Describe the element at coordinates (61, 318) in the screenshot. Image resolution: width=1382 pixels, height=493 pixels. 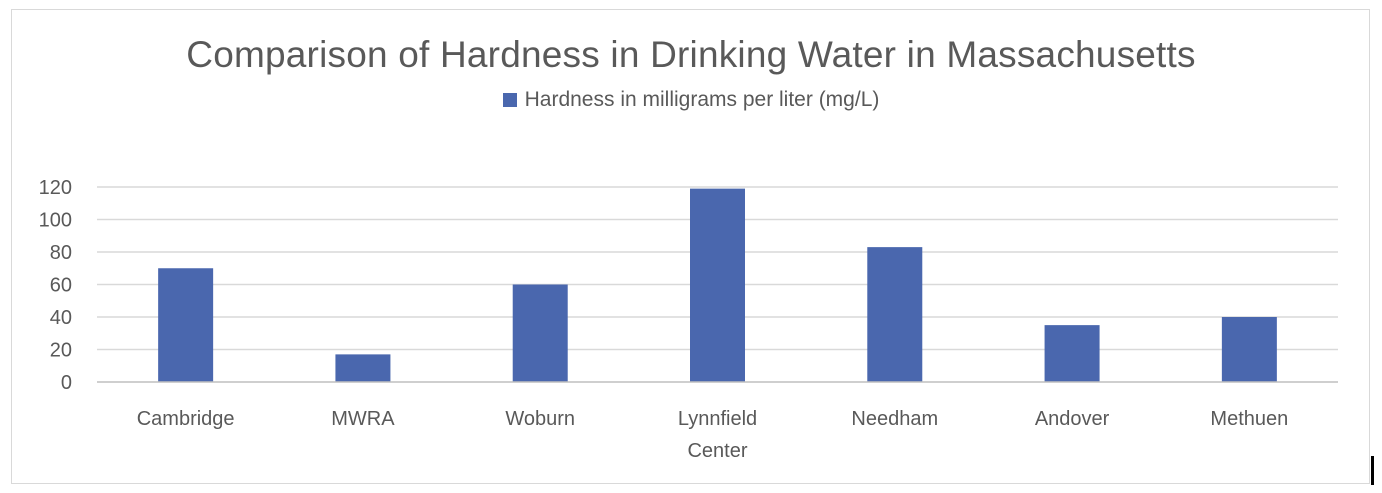
I see `y-tick-label: 40` at that location.